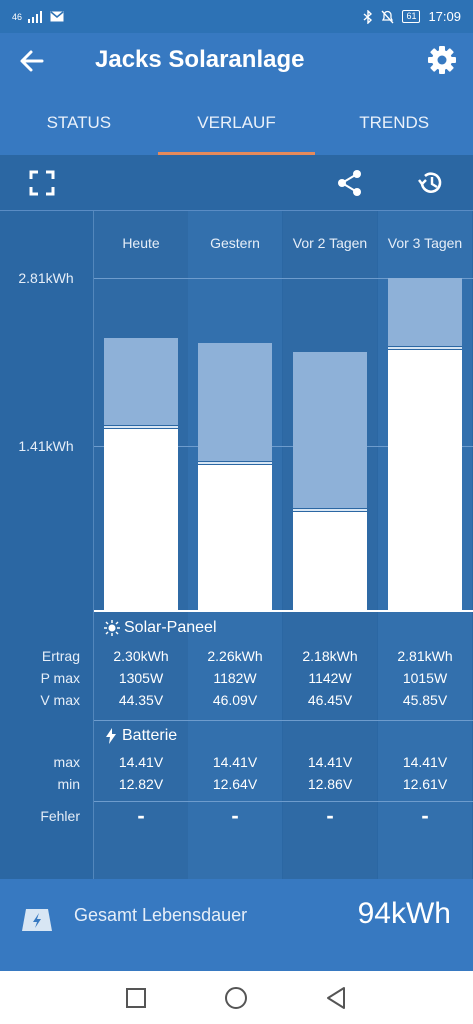 This screenshot has height=1024, width=473. What do you see at coordinates (236, 16) in the screenshot?
I see `status-bar: 46 61 17:09` at bounding box center [236, 16].